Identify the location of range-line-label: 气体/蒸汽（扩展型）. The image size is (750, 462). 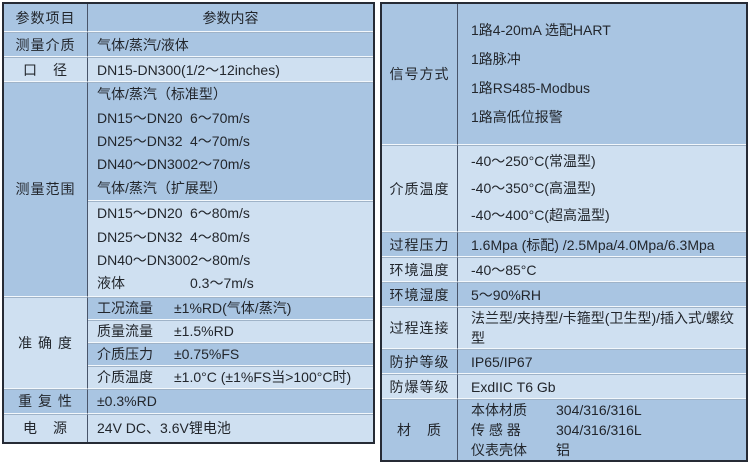
(162, 187).